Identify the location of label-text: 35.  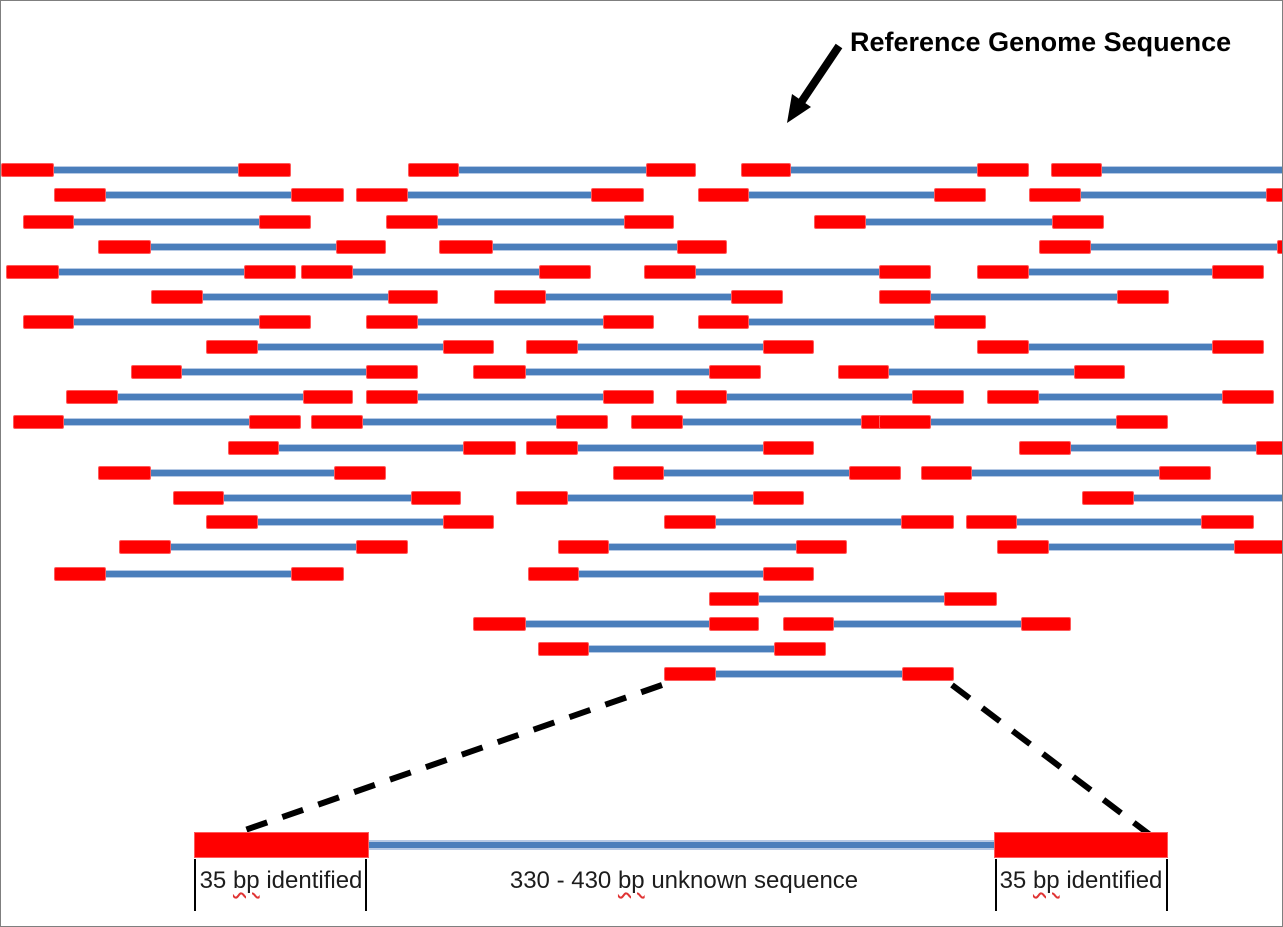
(216, 880).